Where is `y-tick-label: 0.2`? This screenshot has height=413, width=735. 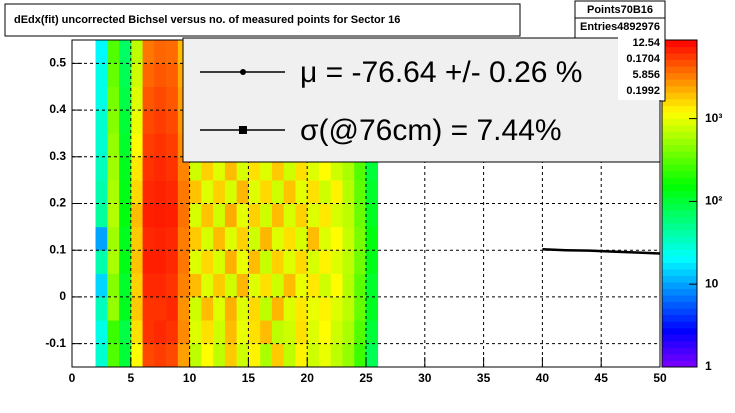
y-tick-label: 0.2 is located at coordinates (57, 203).